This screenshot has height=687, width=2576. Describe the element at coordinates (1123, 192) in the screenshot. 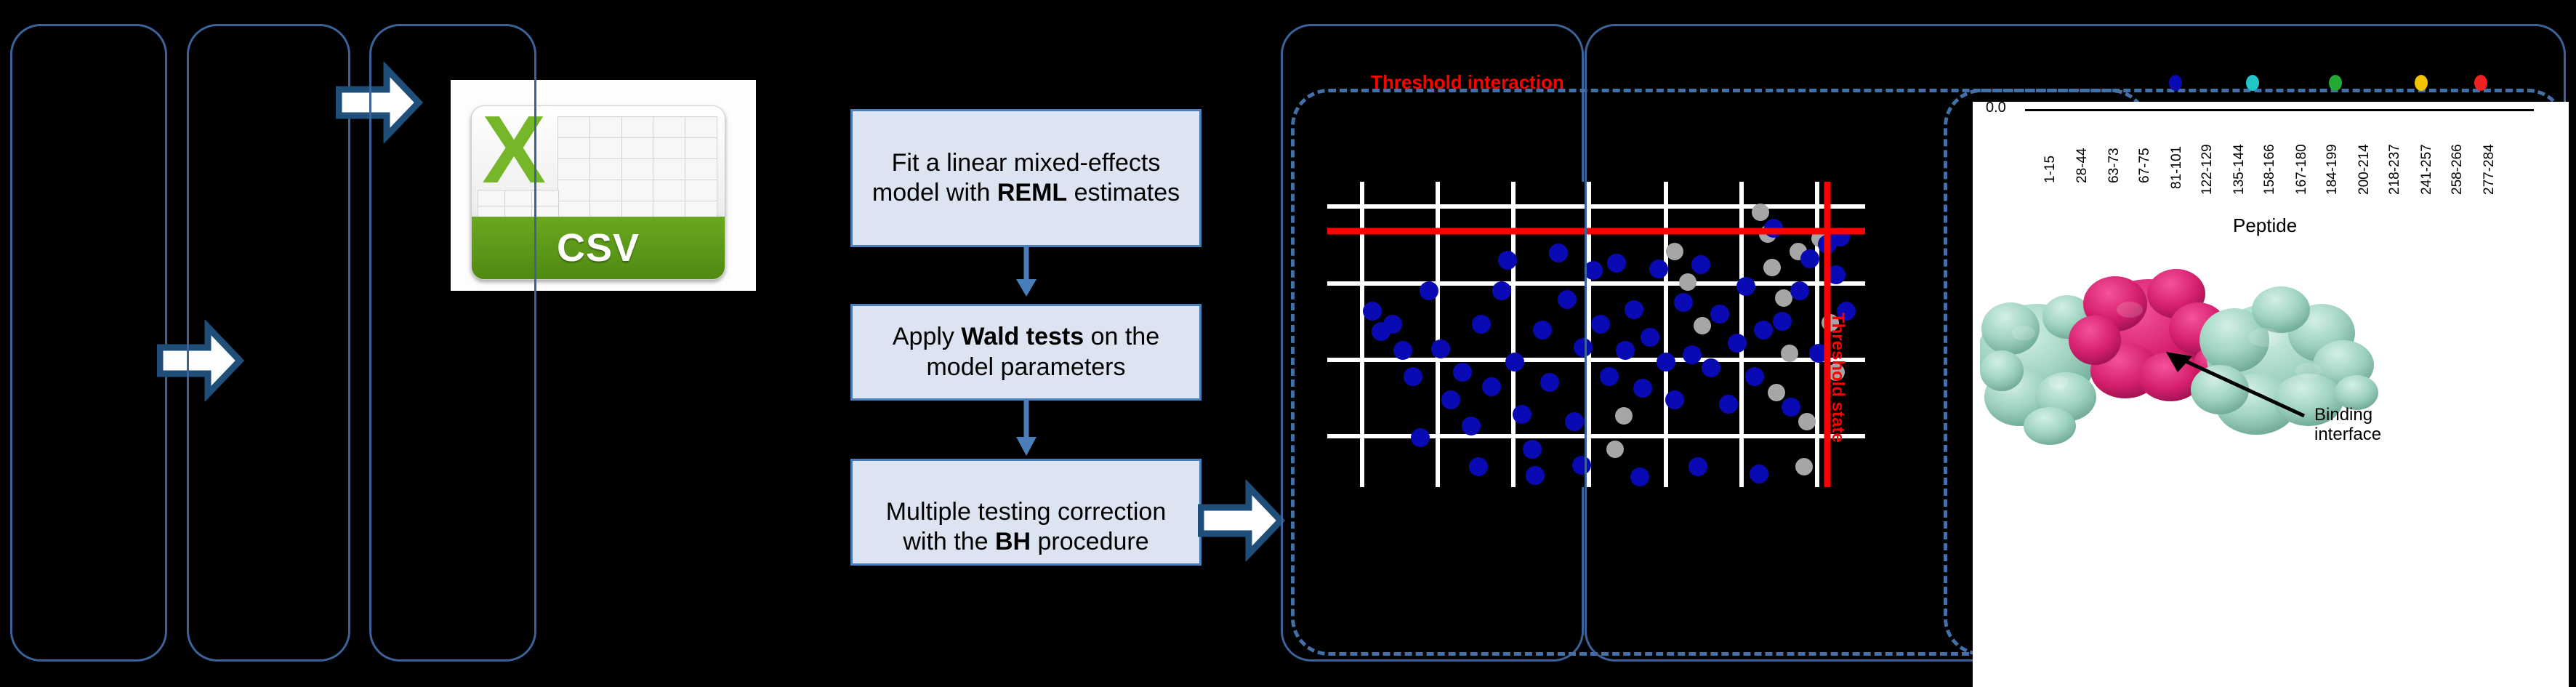

I see `reml-post: estimates` at that location.